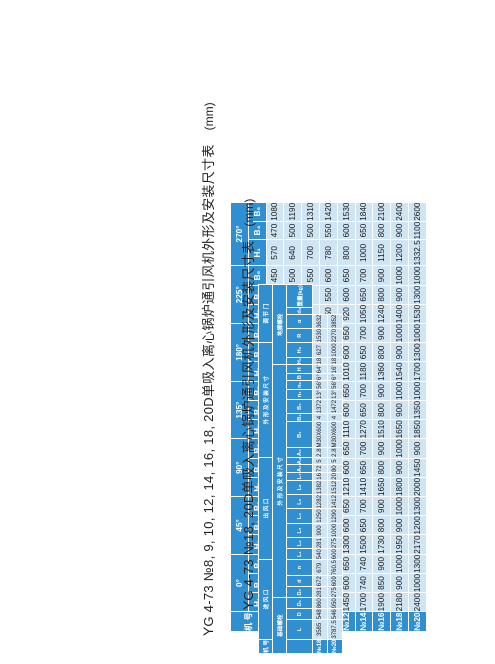  I want to click on table-cell: 1472, so click(335, 406).